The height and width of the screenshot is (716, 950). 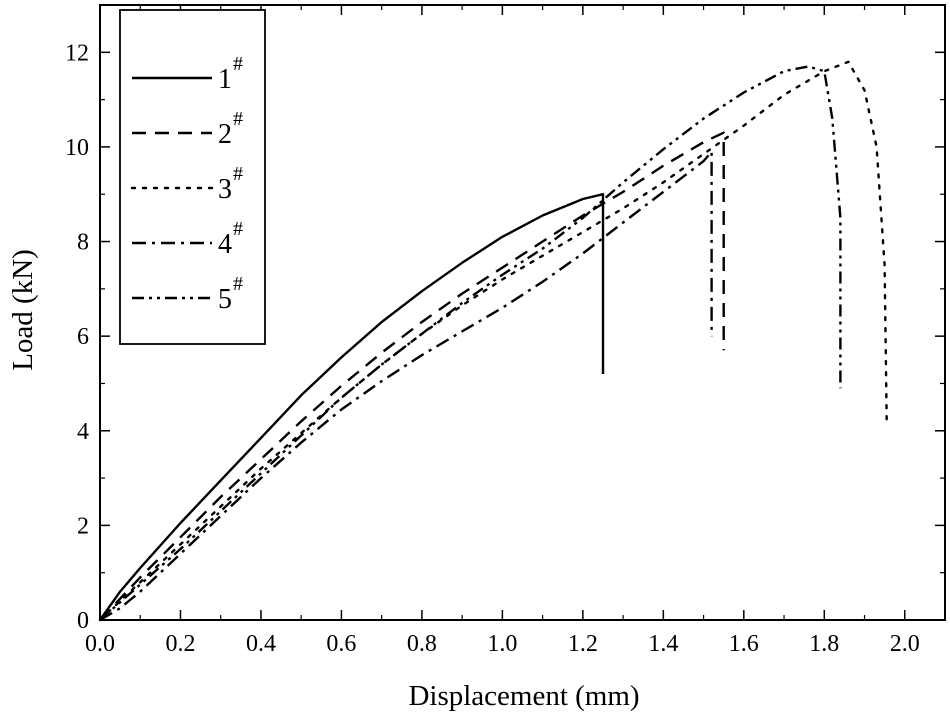 I want to click on legend-label-3: 3, so click(x=225, y=189).